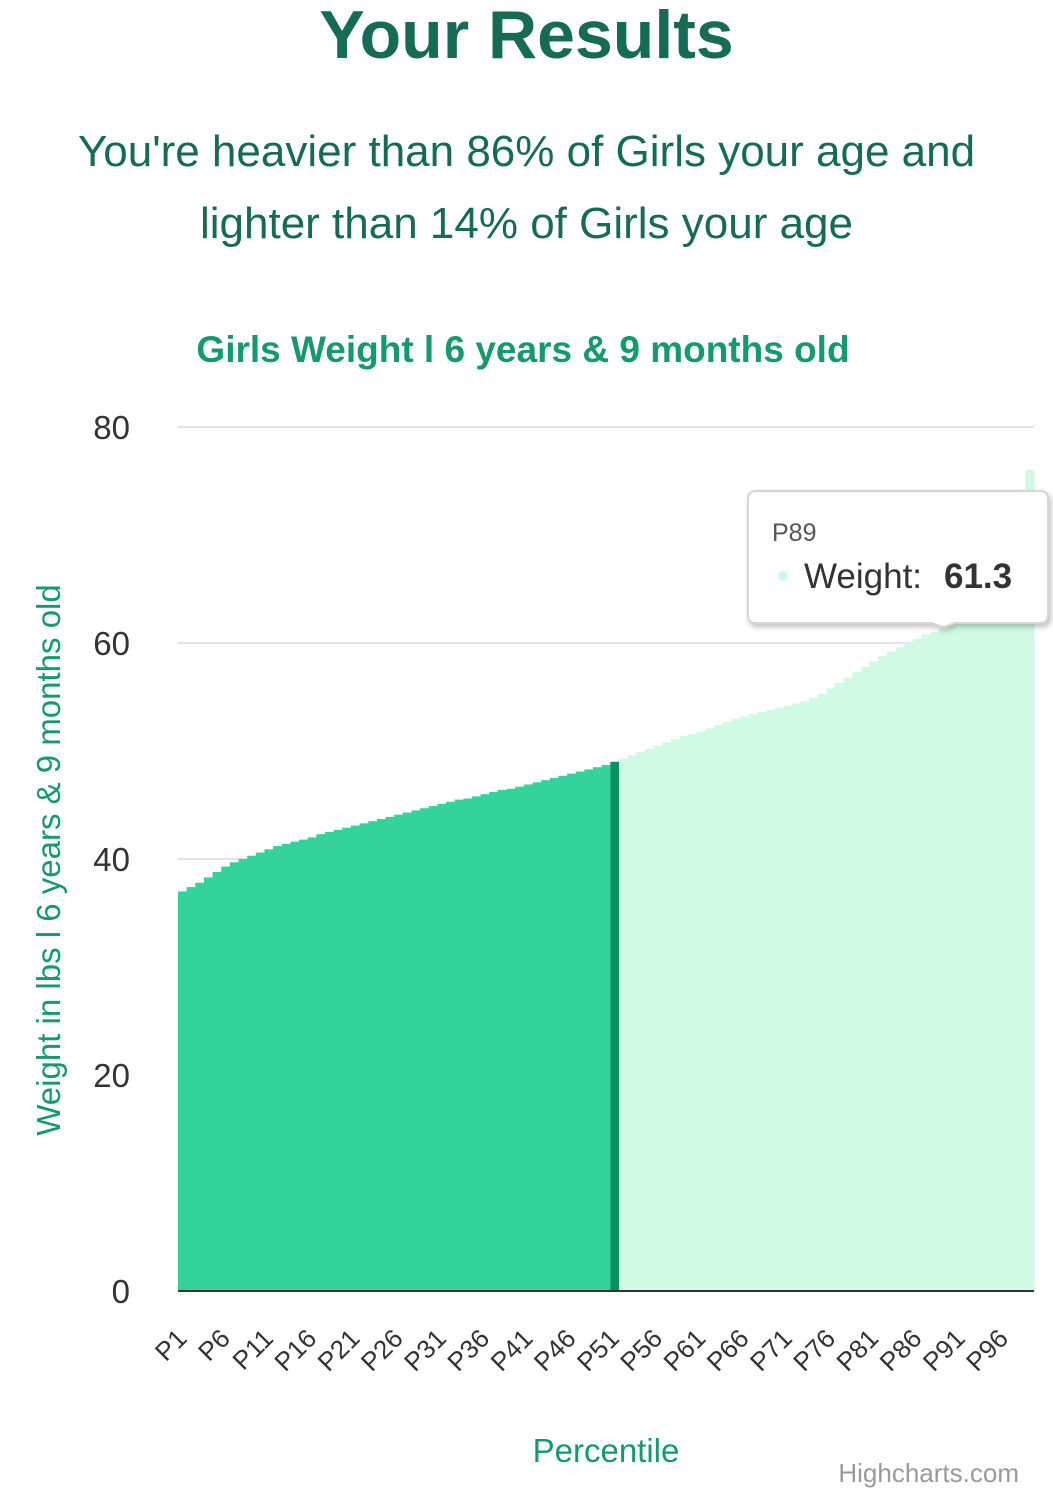 This screenshot has width=1053, height=1500. I want to click on bar-current-percentile, so click(614, 1026).